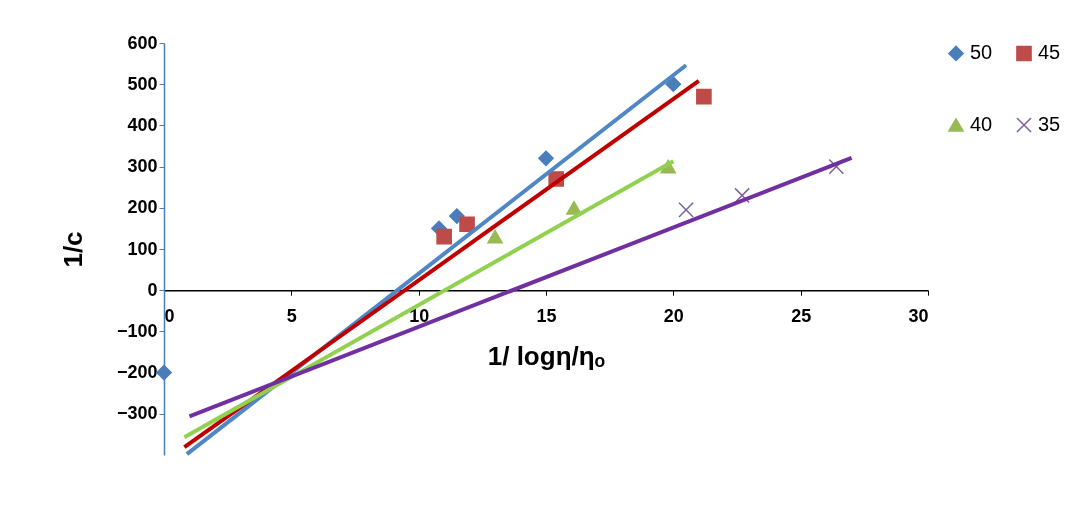  Describe the element at coordinates (291, 315) in the screenshot. I see `x-tick-label: 5` at that location.